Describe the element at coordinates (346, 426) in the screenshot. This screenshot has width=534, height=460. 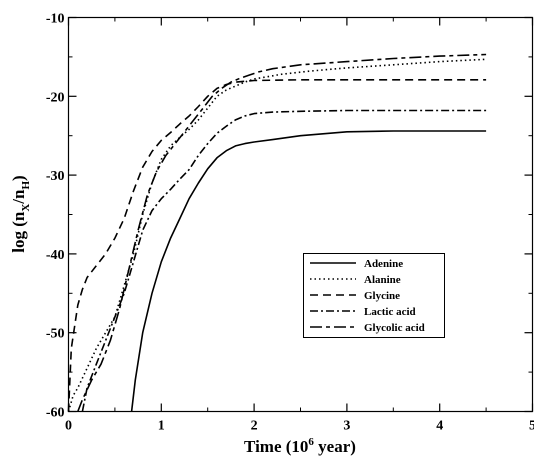
I see `x-tick-label: 3` at that location.